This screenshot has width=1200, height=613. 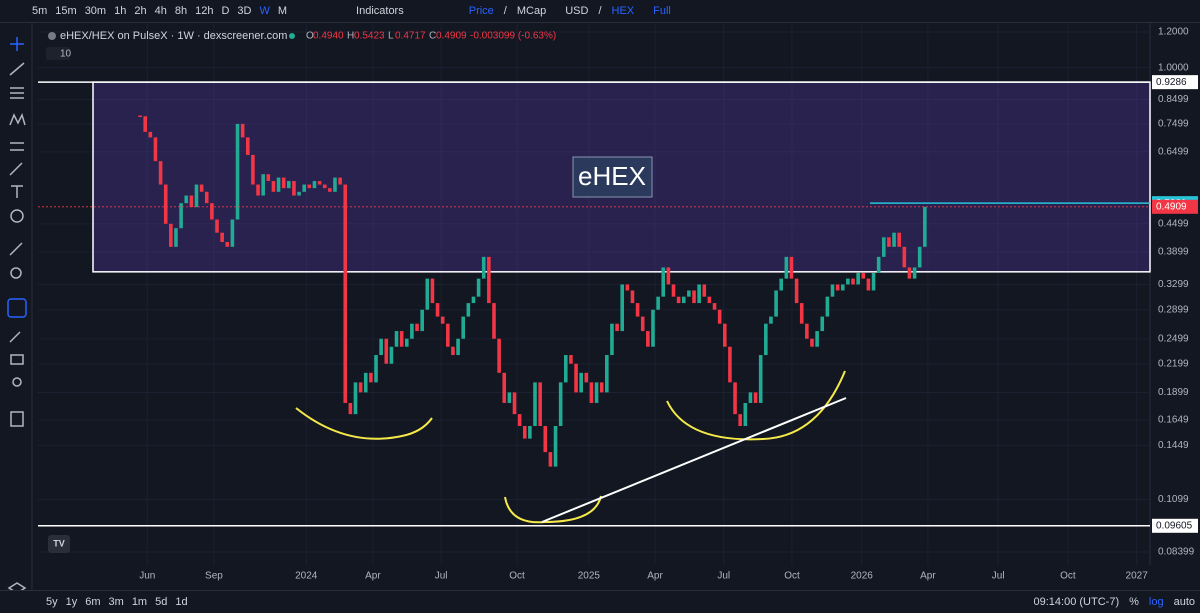 I want to click on y-tick-label: 0.1449, so click(x=1173, y=445).